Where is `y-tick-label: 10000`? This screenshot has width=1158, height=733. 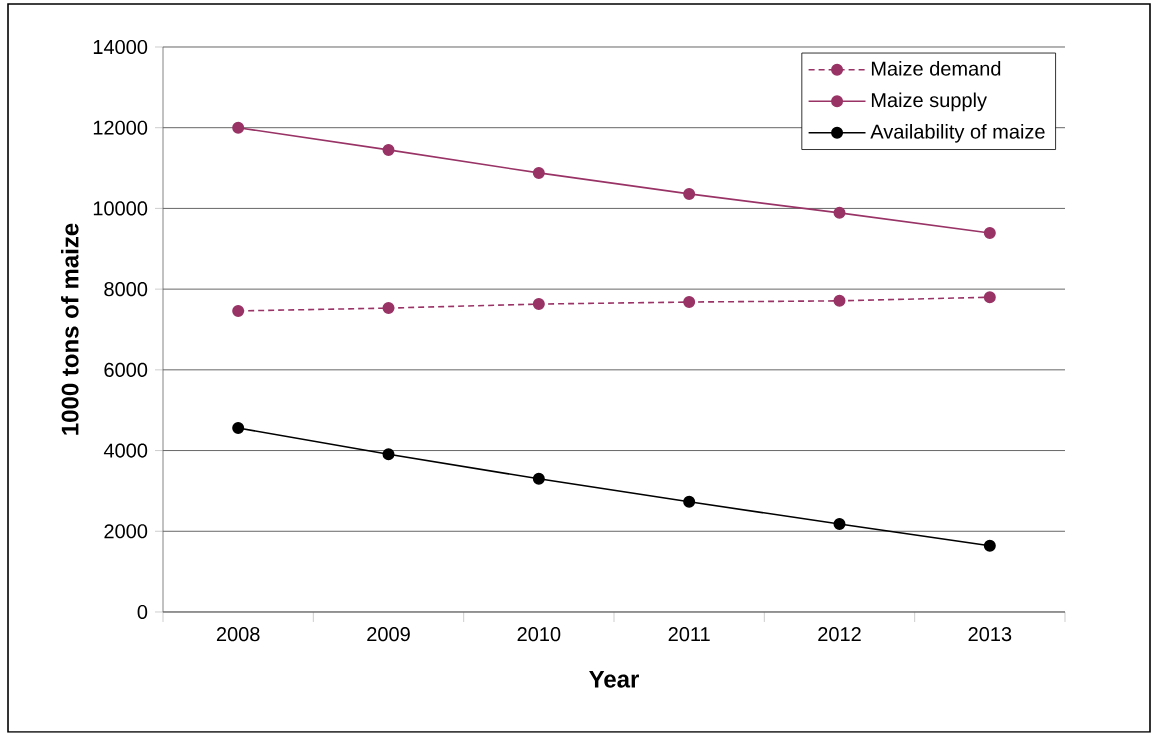
y-tick-label: 10000 is located at coordinates (120, 208).